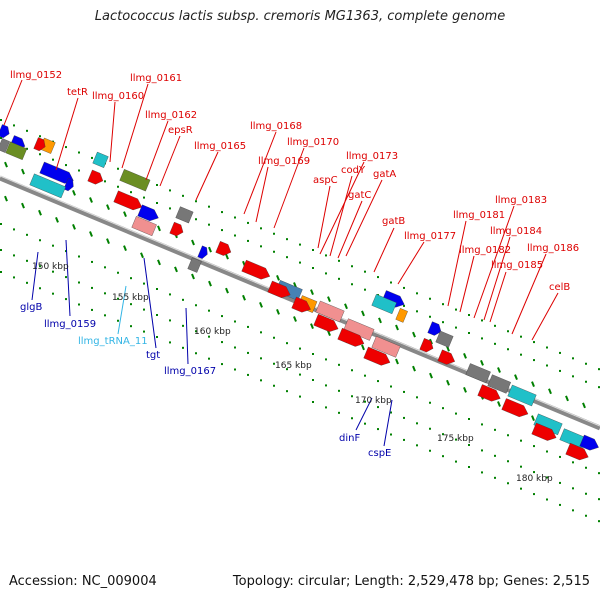  Describe the element at coordinates (559, 287) in the screenshot. I see `gene-label: celB` at that location.